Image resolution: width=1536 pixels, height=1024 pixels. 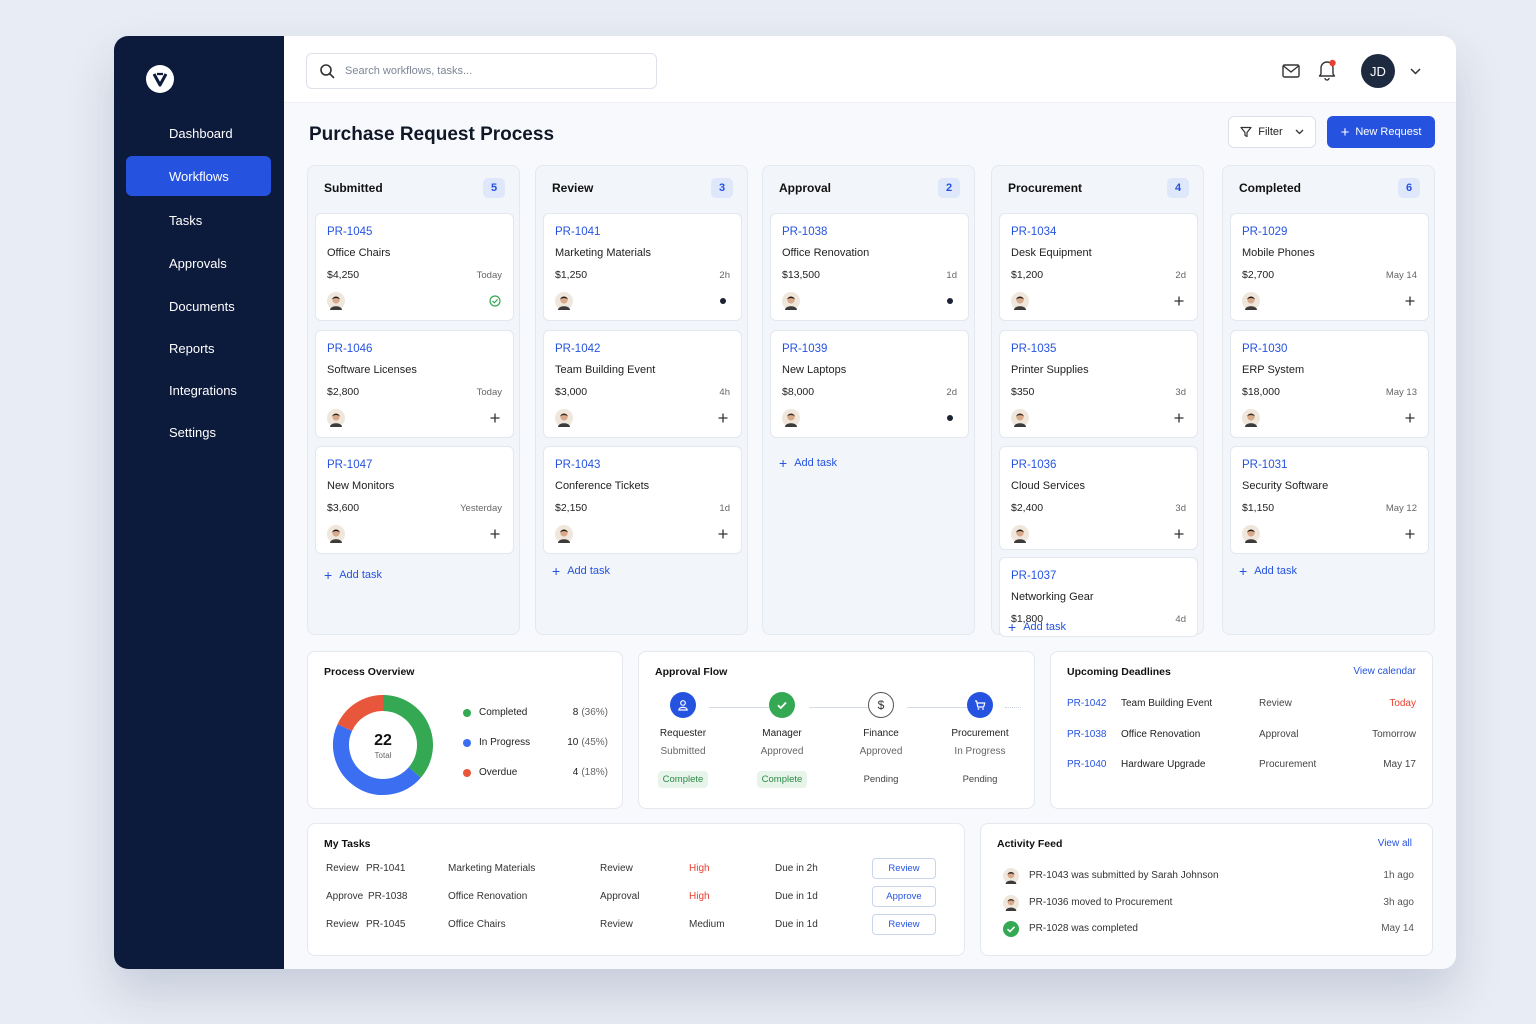 What do you see at coordinates (414, 267) in the screenshot?
I see `task-card: PR-1045 Office Chairs $4,250 Today` at bounding box center [414, 267].